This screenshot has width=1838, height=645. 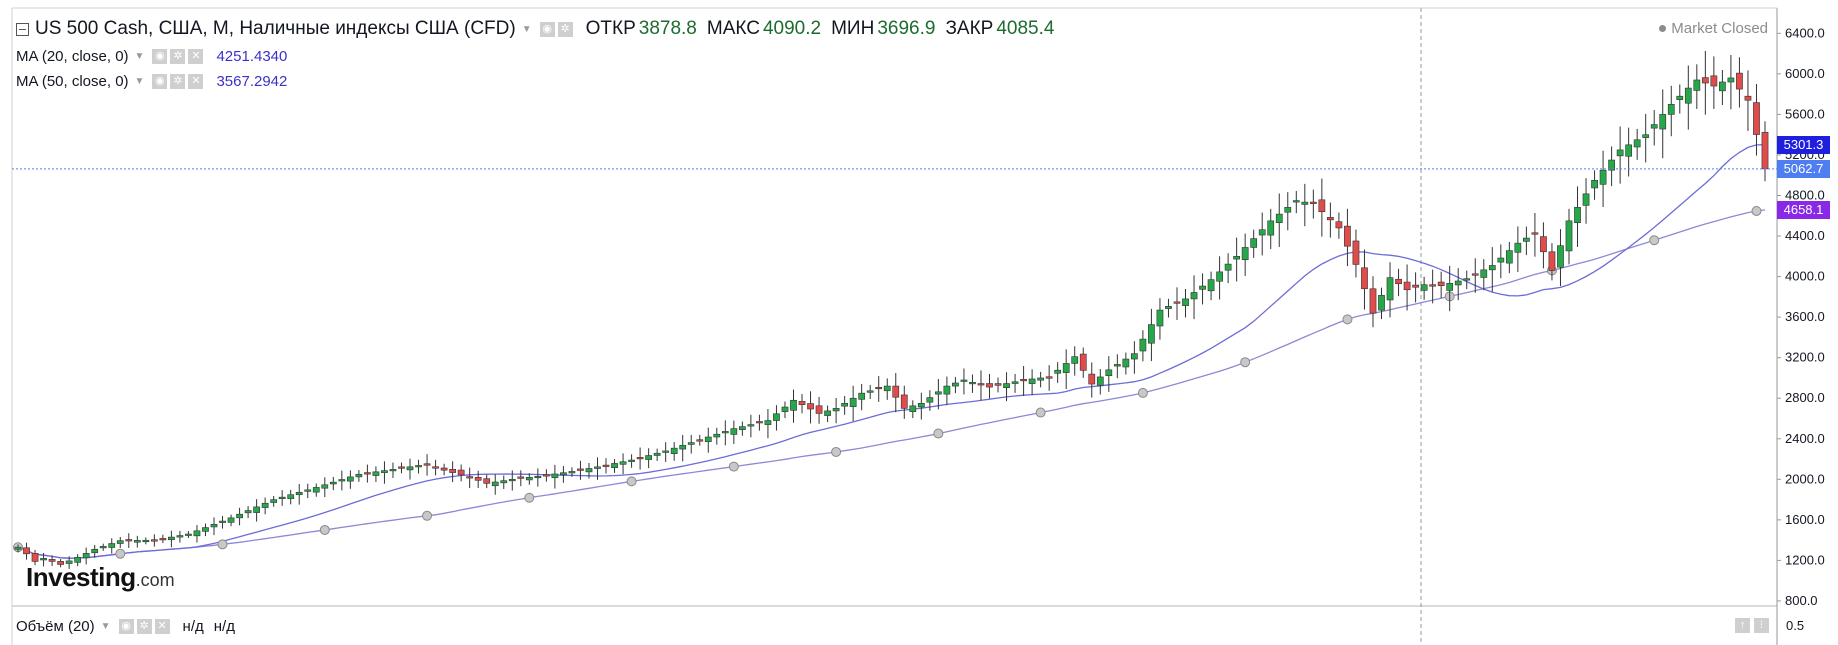 I want to click on ma20-label: MA (20, close, 0), so click(x=72, y=56).